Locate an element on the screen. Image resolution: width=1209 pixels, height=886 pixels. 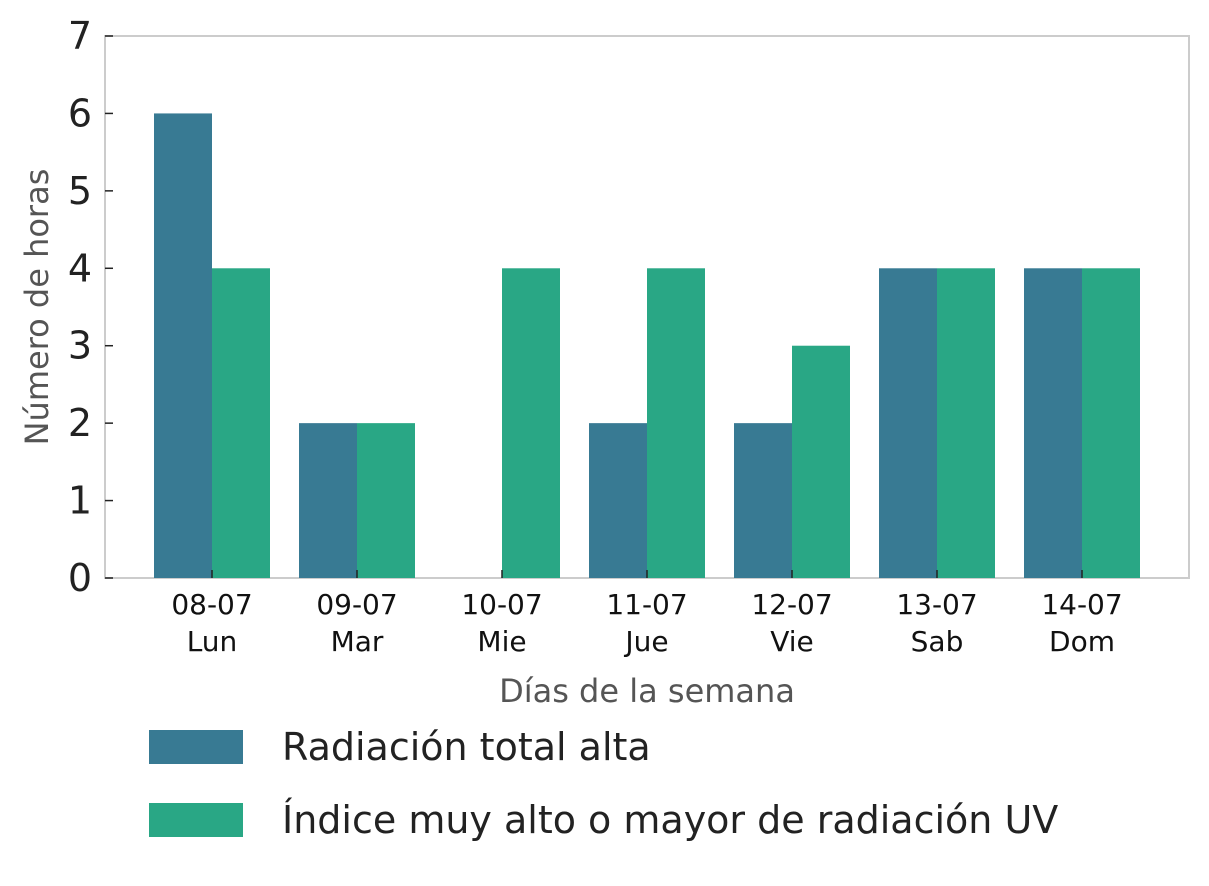
x-tick-label-day: Mar is located at coordinates (357, 641).